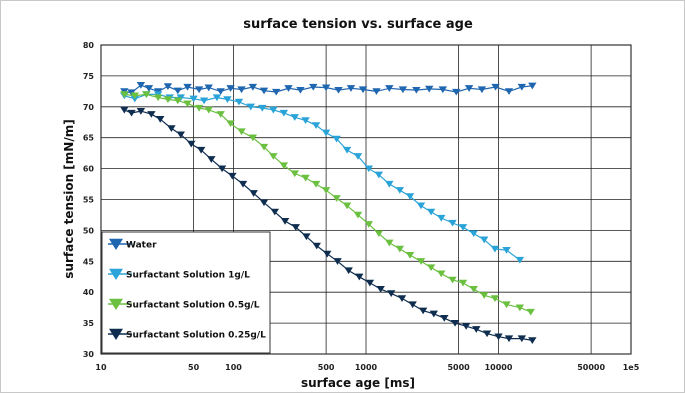  What do you see at coordinates (89, 354) in the screenshot?
I see `y-tick-label: 30` at bounding box center [89, 354].